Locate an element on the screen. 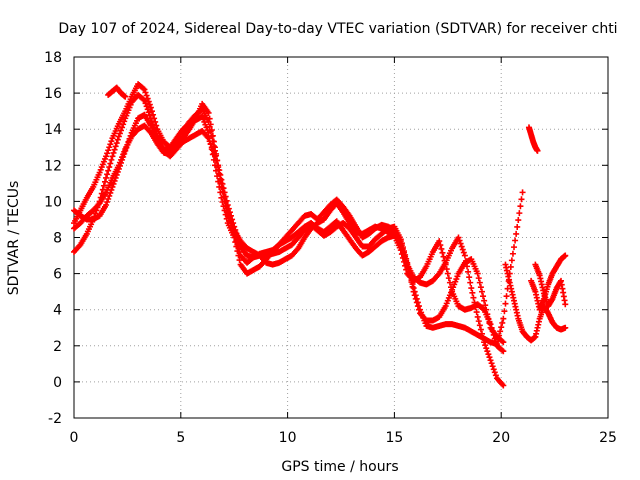 The image size is (640, 480). y-tick-label: 18 is located at coordinates (53, 58).